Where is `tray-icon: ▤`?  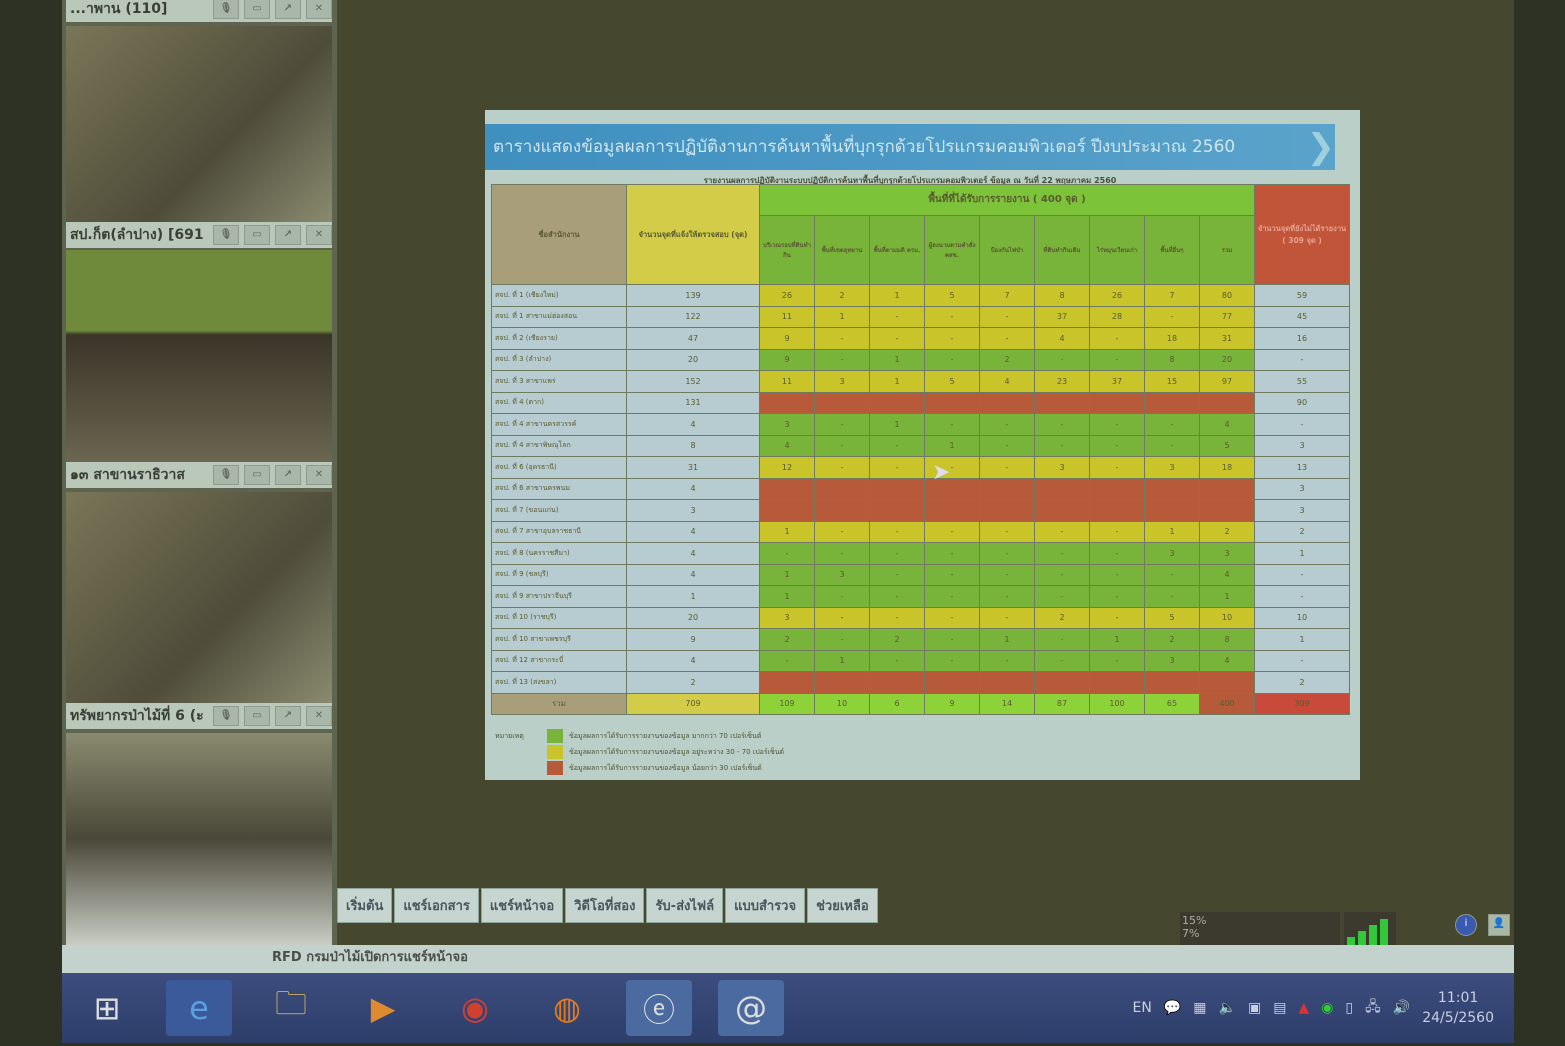 tray-icon: ▤ is located at coordinates (1280, 1008).